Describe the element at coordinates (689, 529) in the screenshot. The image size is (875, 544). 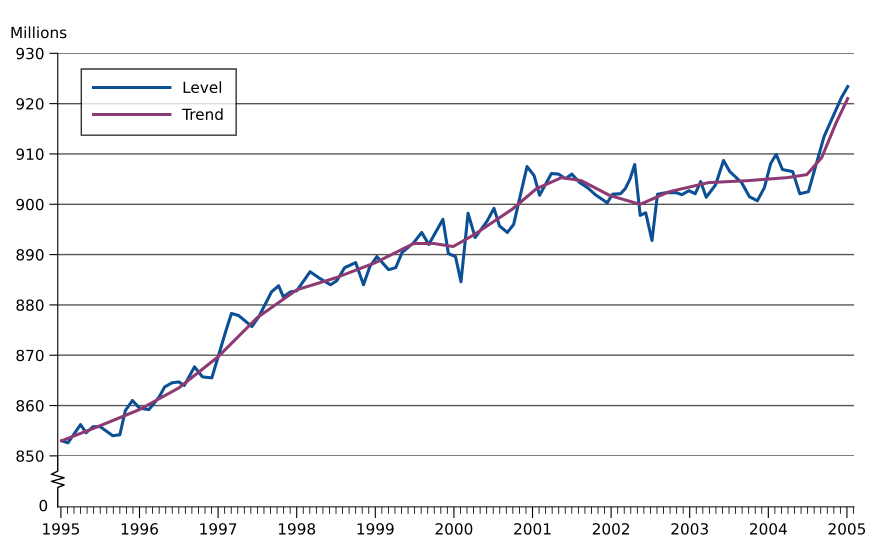
I see `x-tick-label: 2003` at that location.